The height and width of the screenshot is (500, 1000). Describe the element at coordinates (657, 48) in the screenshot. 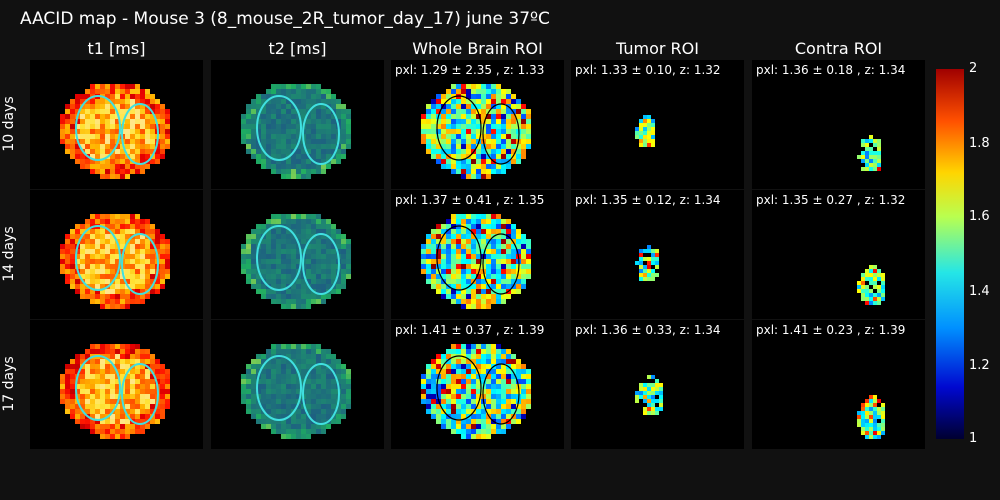

I see `column-header-tumor: Tumor ROI` at that location.